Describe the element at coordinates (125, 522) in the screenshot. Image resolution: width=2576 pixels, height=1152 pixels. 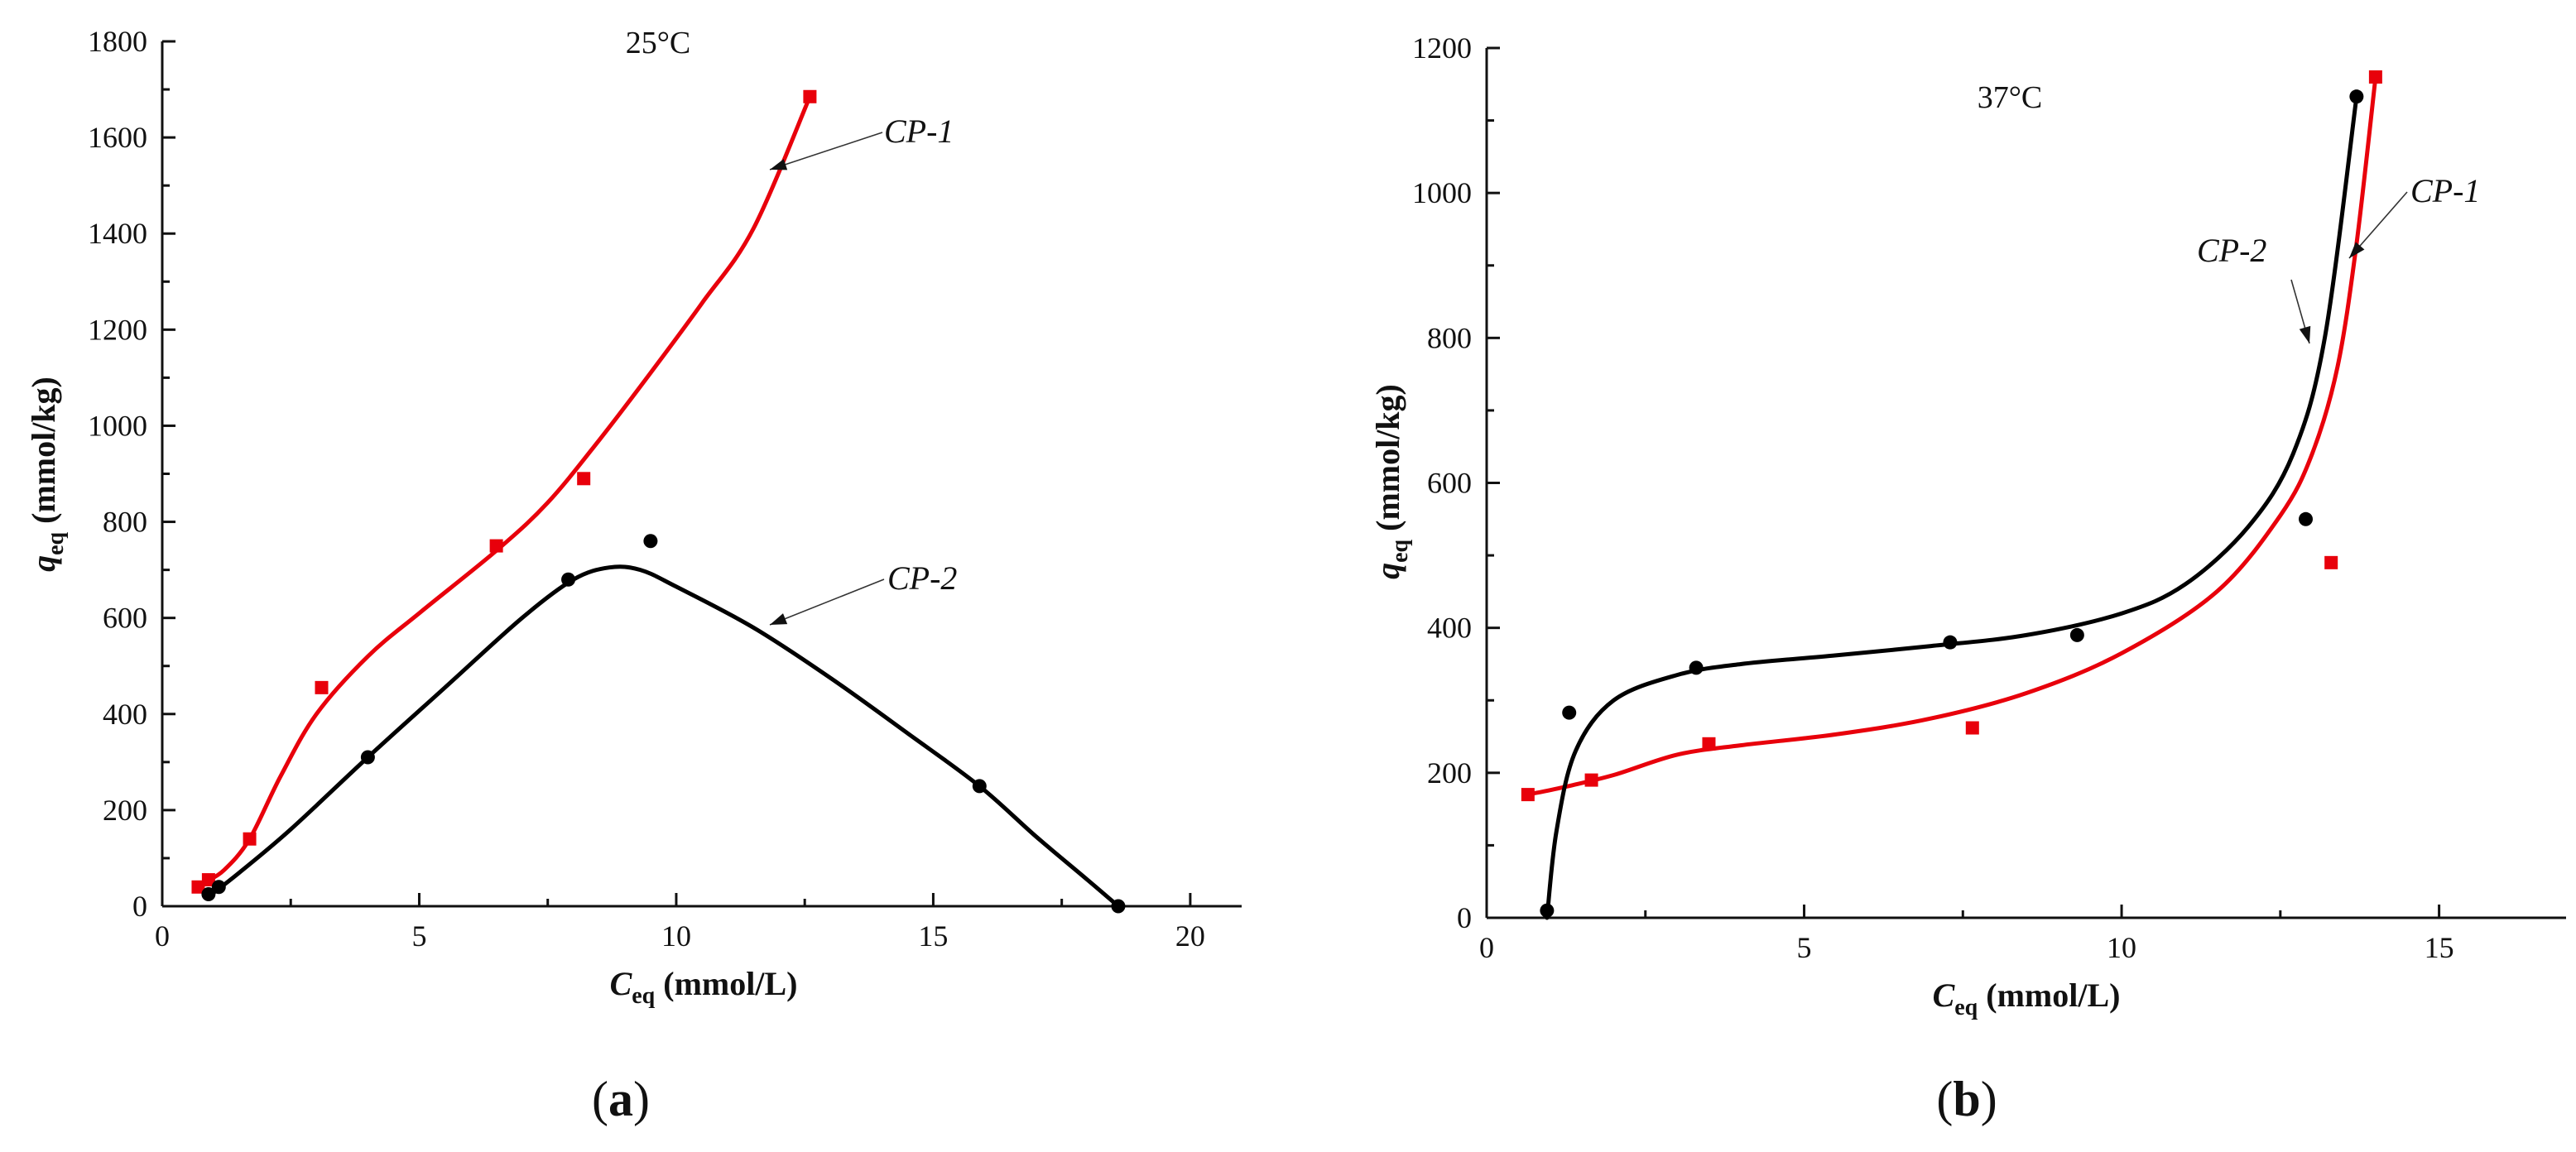
I see `panel-a-y-tick-label: 800` at that location.